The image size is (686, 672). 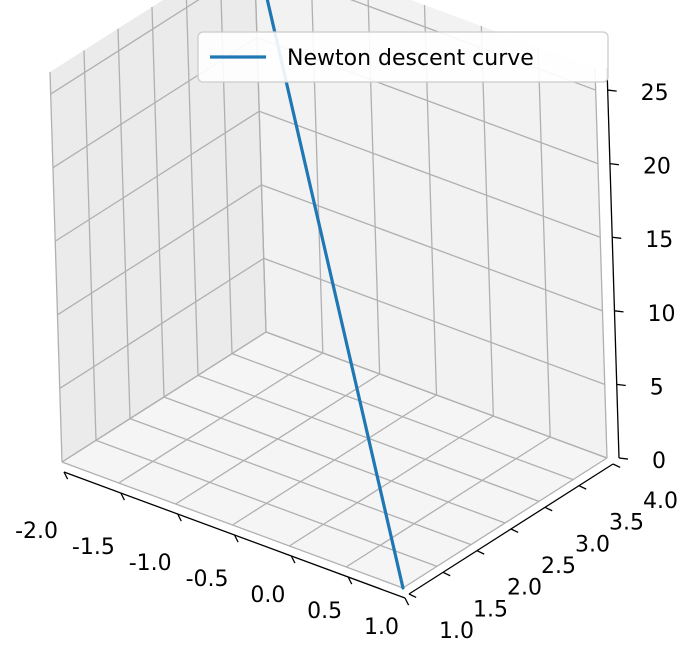 What do you see at coordinates (659, 461) in the screenshot?
I see `z-tick-label: 0` at bounding box center [659, 461].